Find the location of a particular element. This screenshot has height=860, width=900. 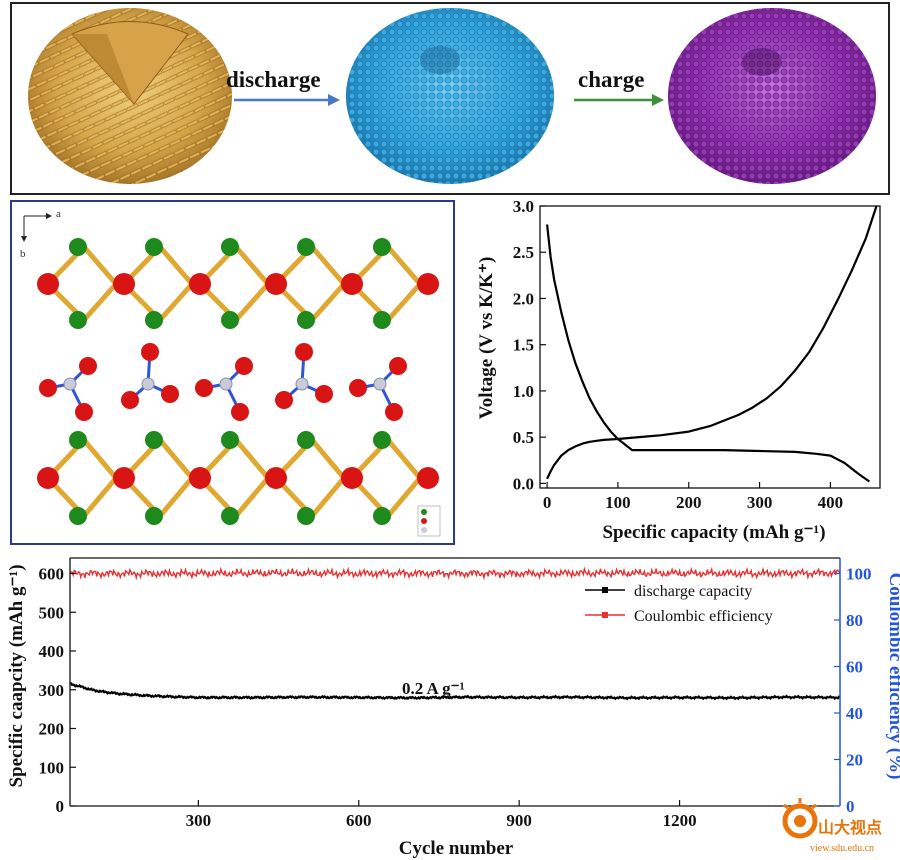

coulombic-efficiency-series is located at coordinates (455, 573).